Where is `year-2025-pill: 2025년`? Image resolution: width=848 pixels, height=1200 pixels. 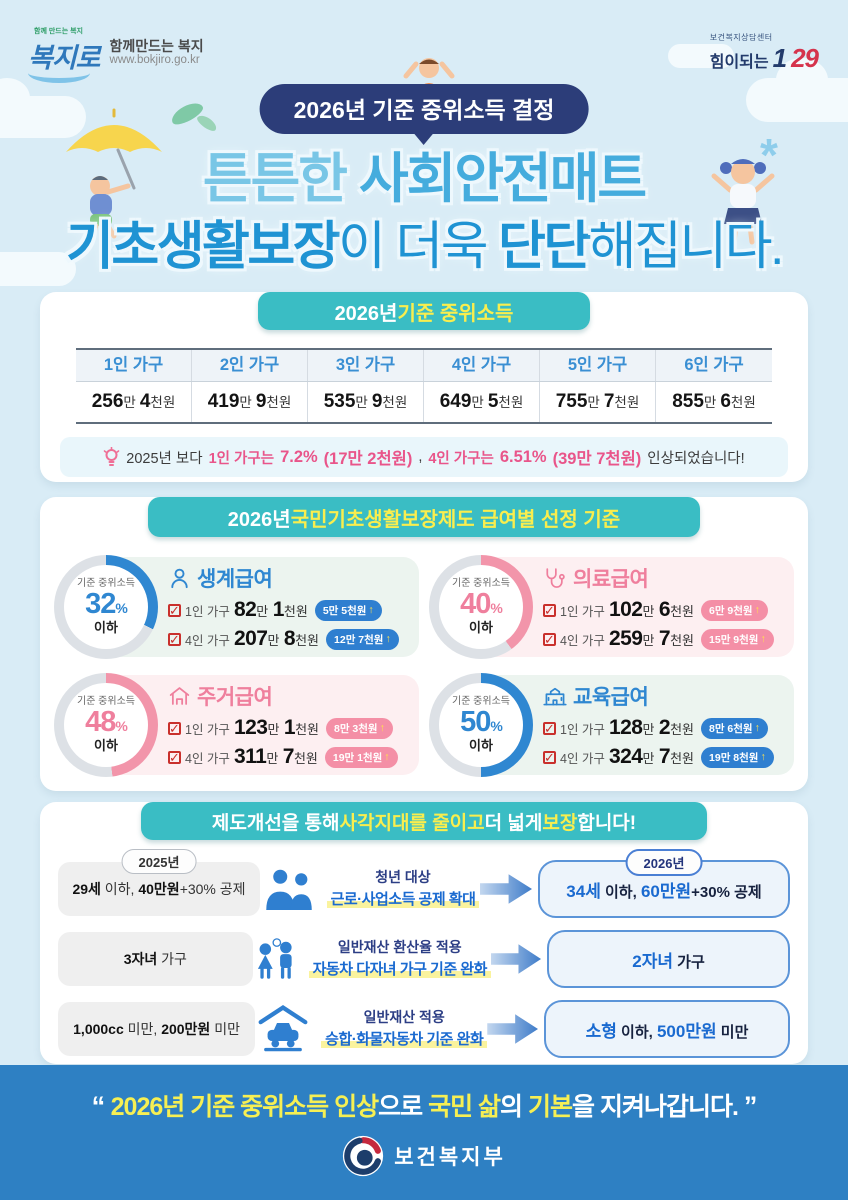 year-2025-pill: 2025년 is located at coordinates (159, 861).